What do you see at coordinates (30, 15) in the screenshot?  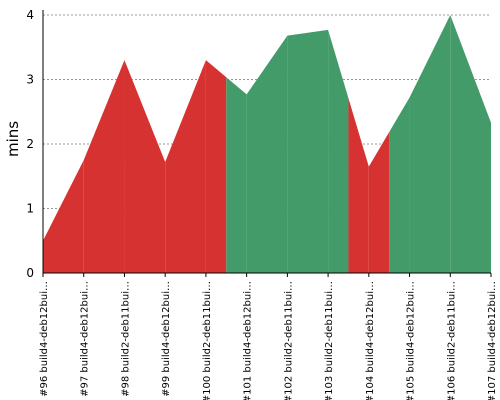 I see `y-tick-label: 4` at bounding box center [30, 15].